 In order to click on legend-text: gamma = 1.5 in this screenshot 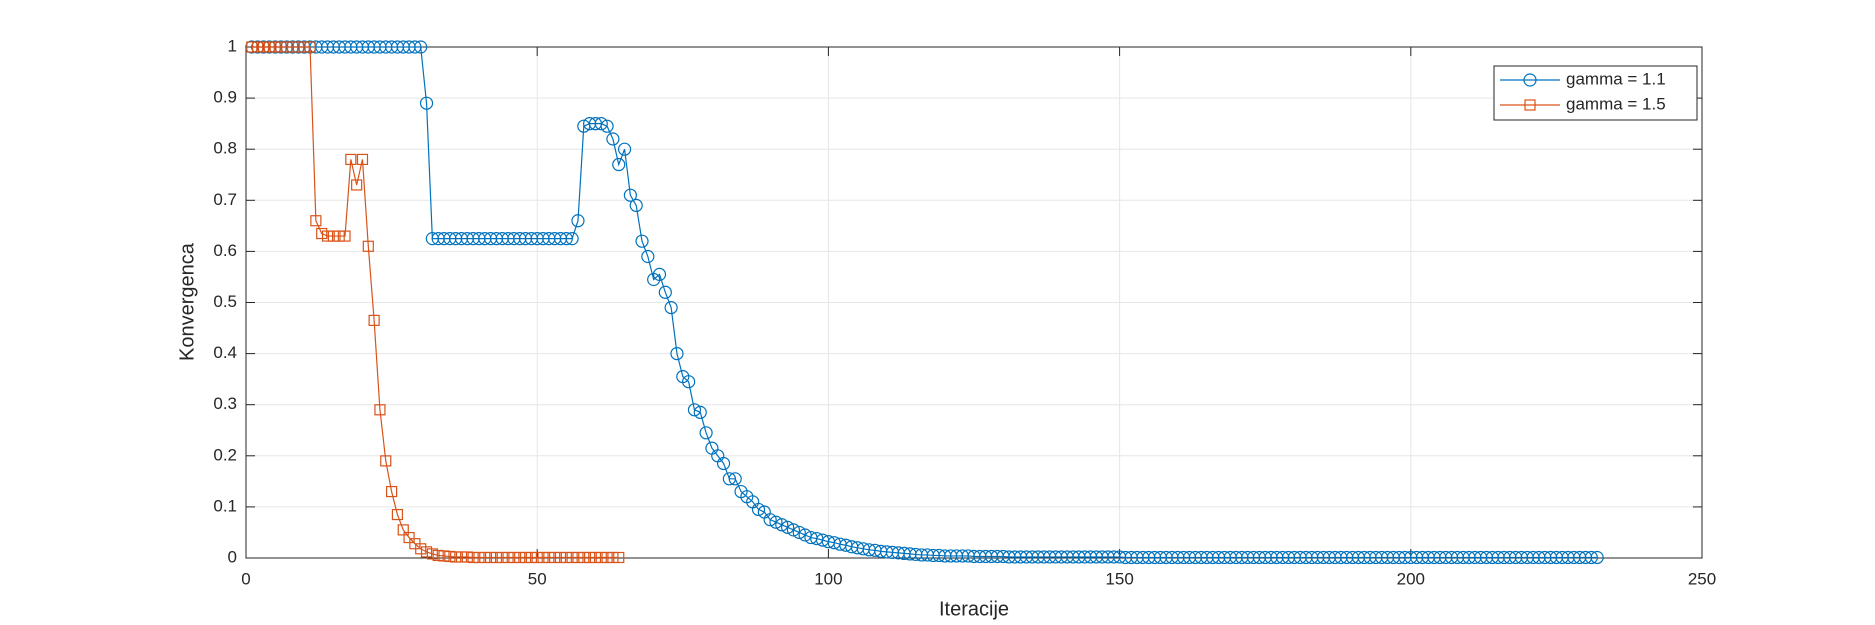, I will do `click(1616, 103)`.